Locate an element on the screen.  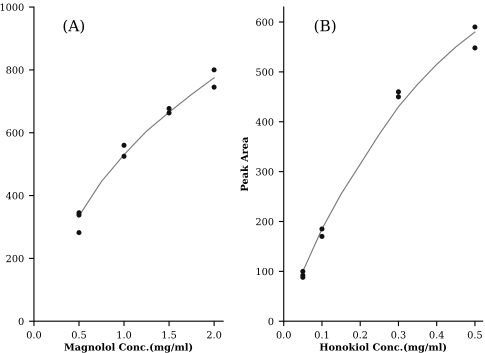
annotation: (B) is located at coordinates (325, 27).